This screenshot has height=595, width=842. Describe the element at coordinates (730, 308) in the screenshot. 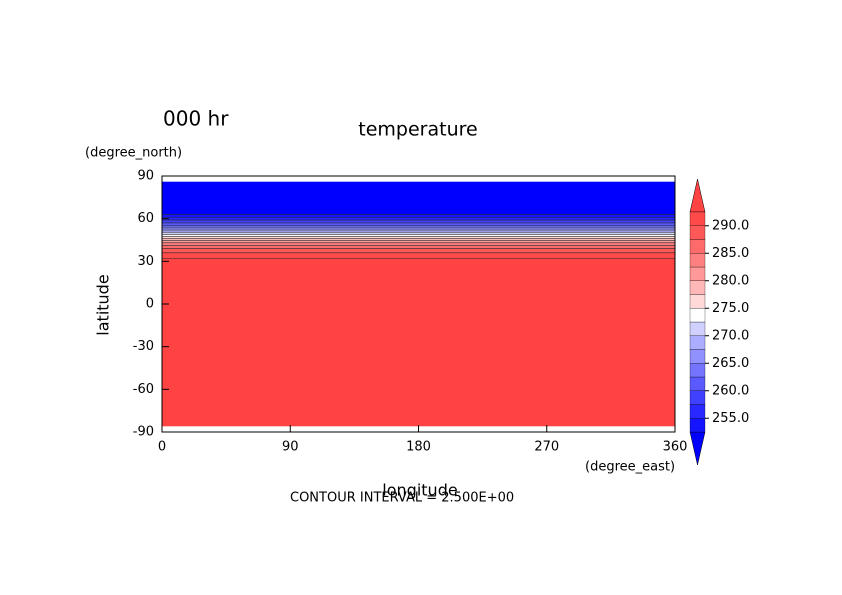

I see `colorbar-label: 275.0` at that location.